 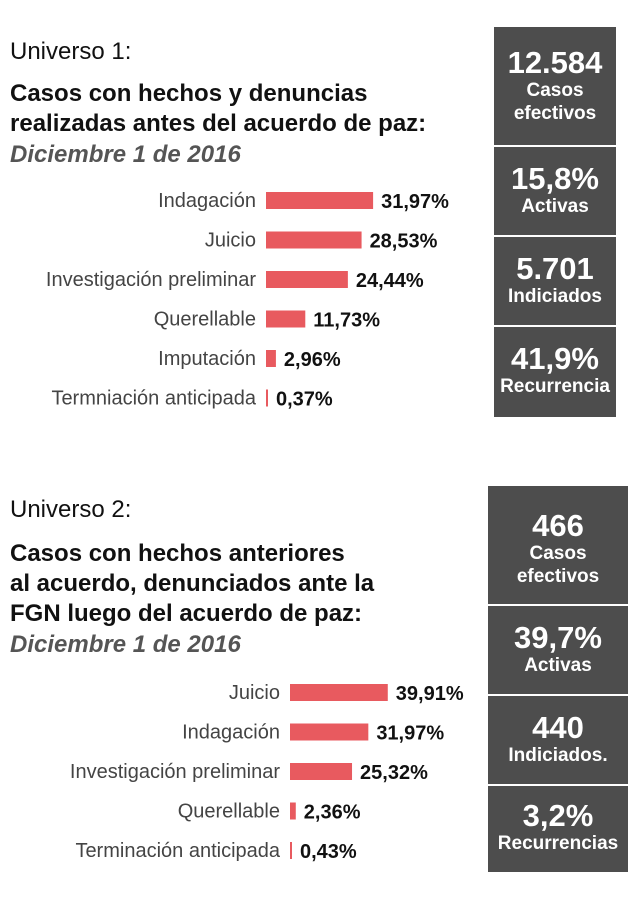 What do you see at coordinates (430, 694) in the screenshot?
I see `value-label-juicio: 39,91%` at bounding box center [430, 694].